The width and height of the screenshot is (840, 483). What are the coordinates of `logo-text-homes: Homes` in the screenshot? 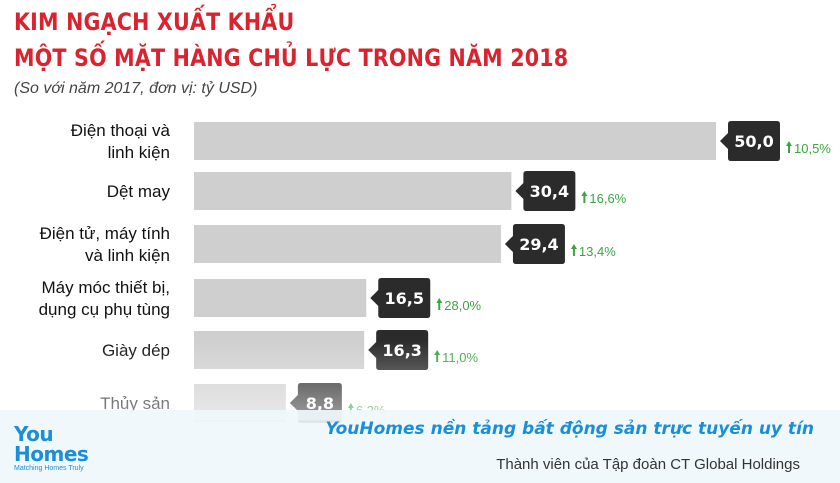 It's located at (51, 454).